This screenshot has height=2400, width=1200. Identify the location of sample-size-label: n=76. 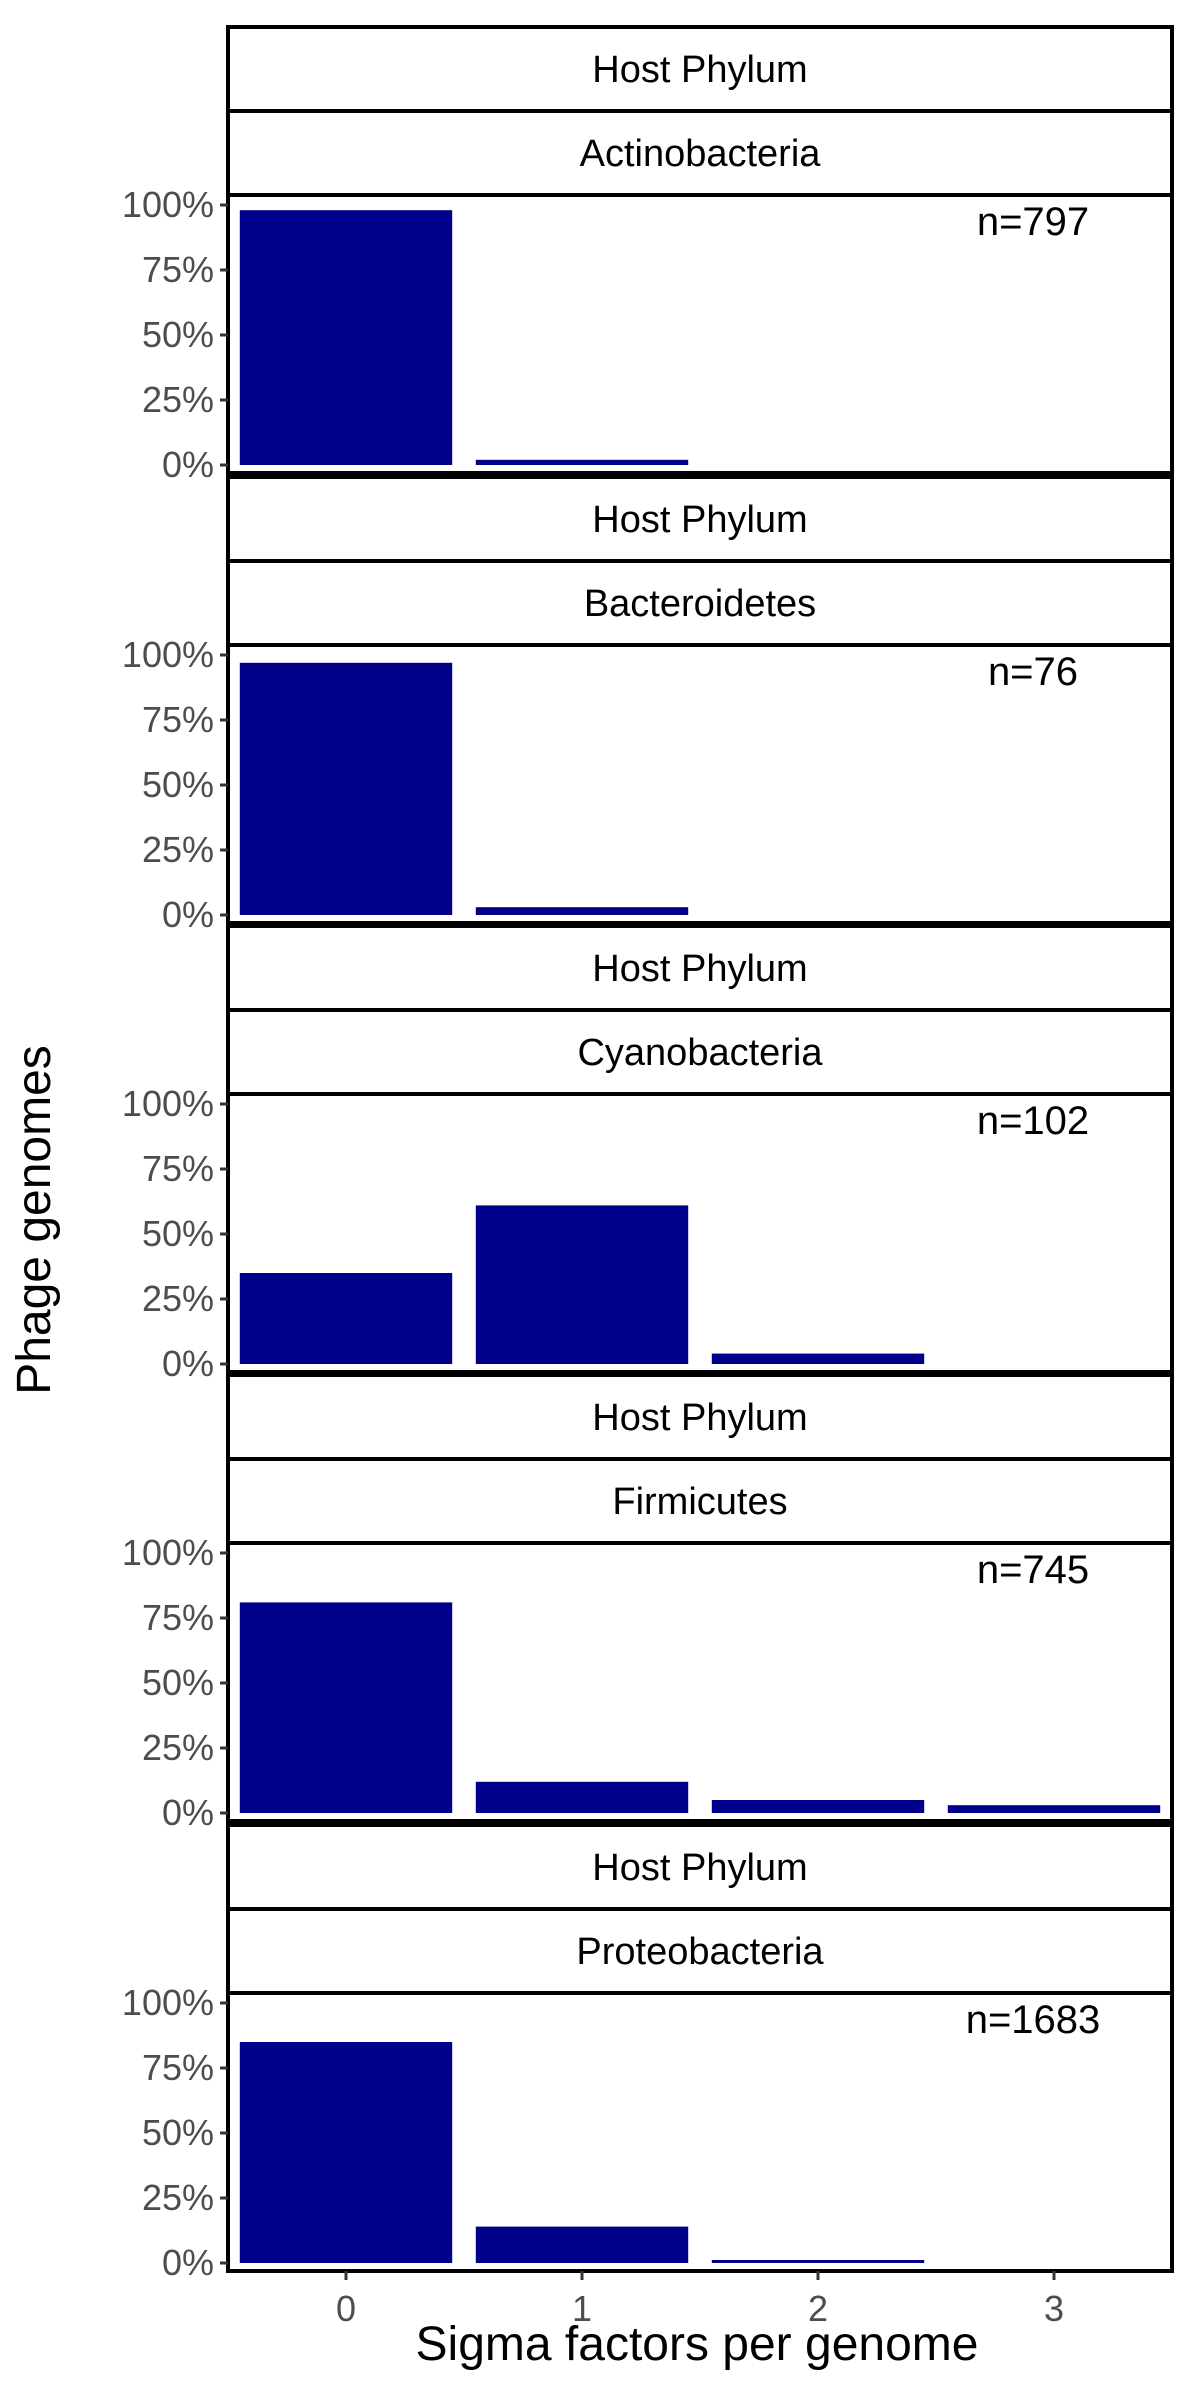
(1033, 672).